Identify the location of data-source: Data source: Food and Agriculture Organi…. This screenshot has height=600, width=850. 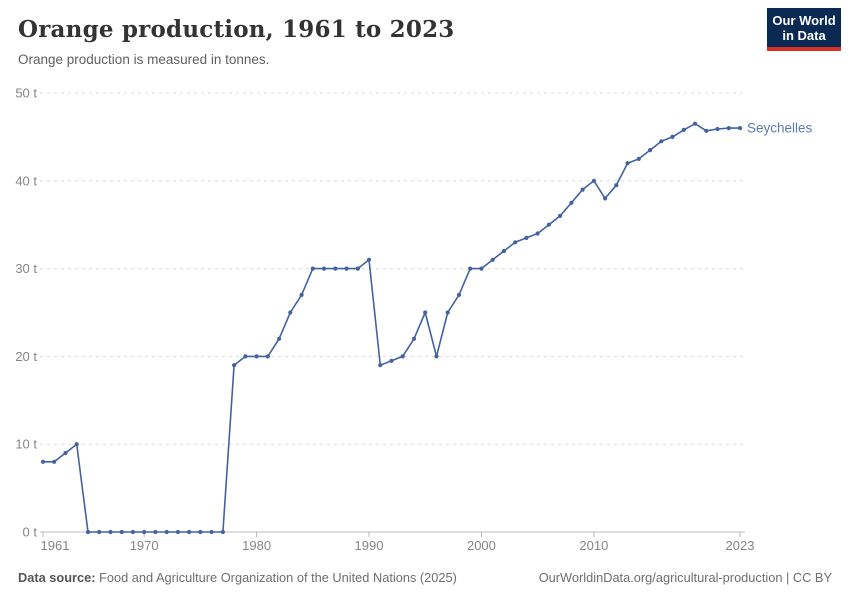
(237, 577).